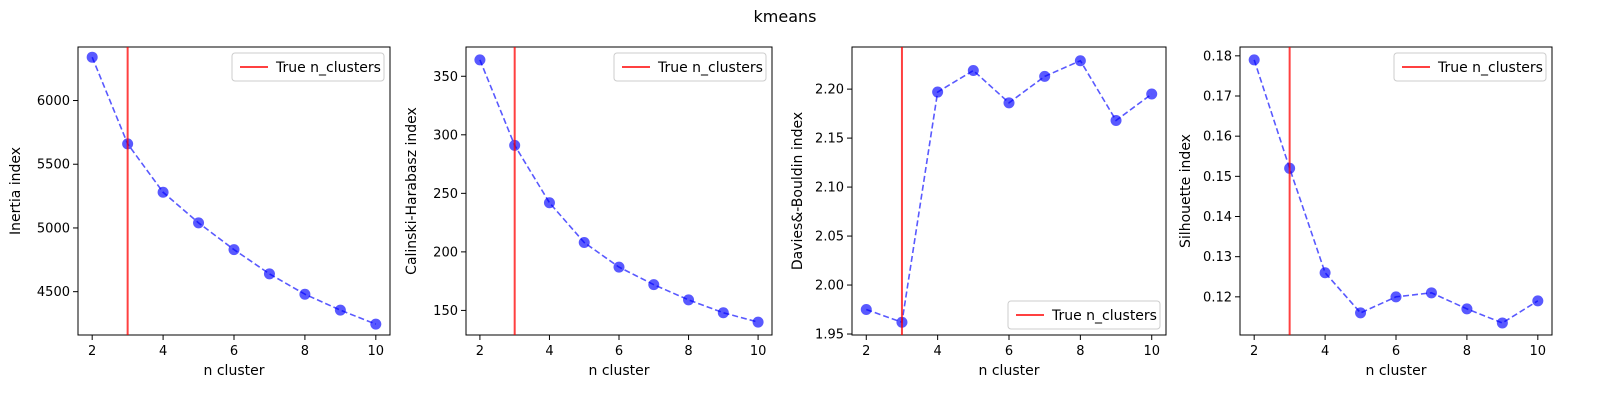 The height and width of the screenshot is (400, 1600). Describe the element at coordinates (412, 191) in the screenshot. I see `y-axis-label: Calinski-Harabasz index` at that location.